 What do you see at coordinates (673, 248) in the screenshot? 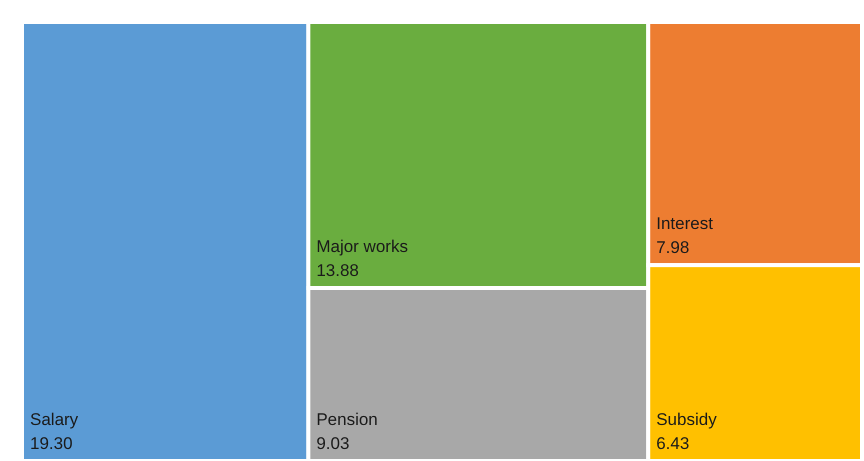
I see `data-label: 7.98` at bounding box center [673, 248].